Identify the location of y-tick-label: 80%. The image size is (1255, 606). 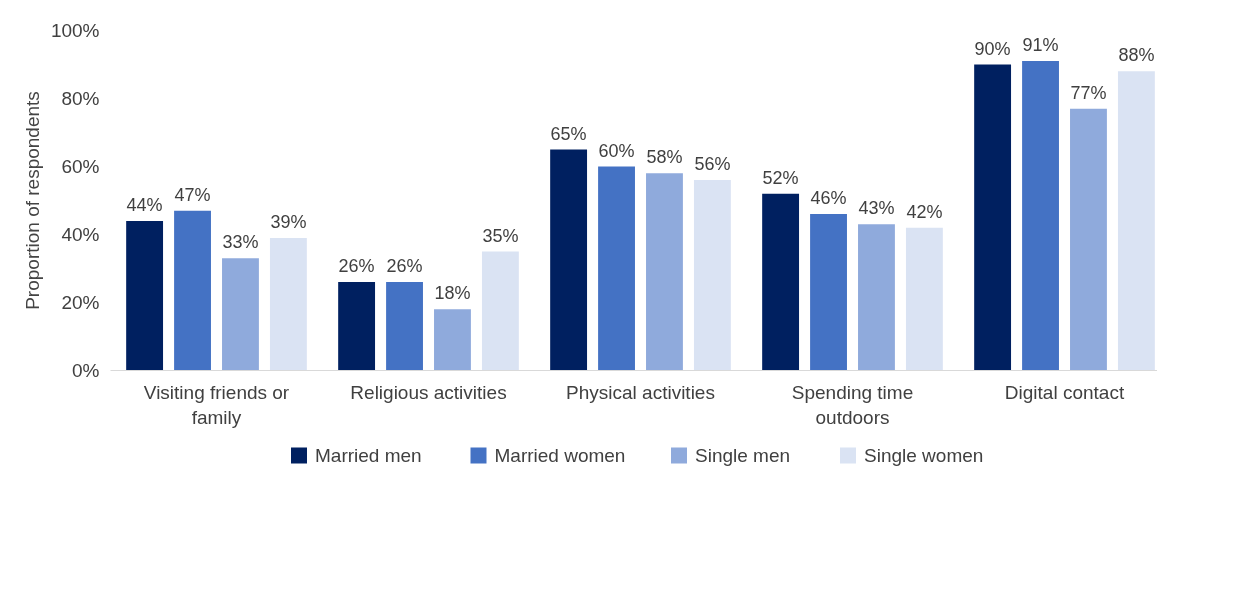
(80, 98).